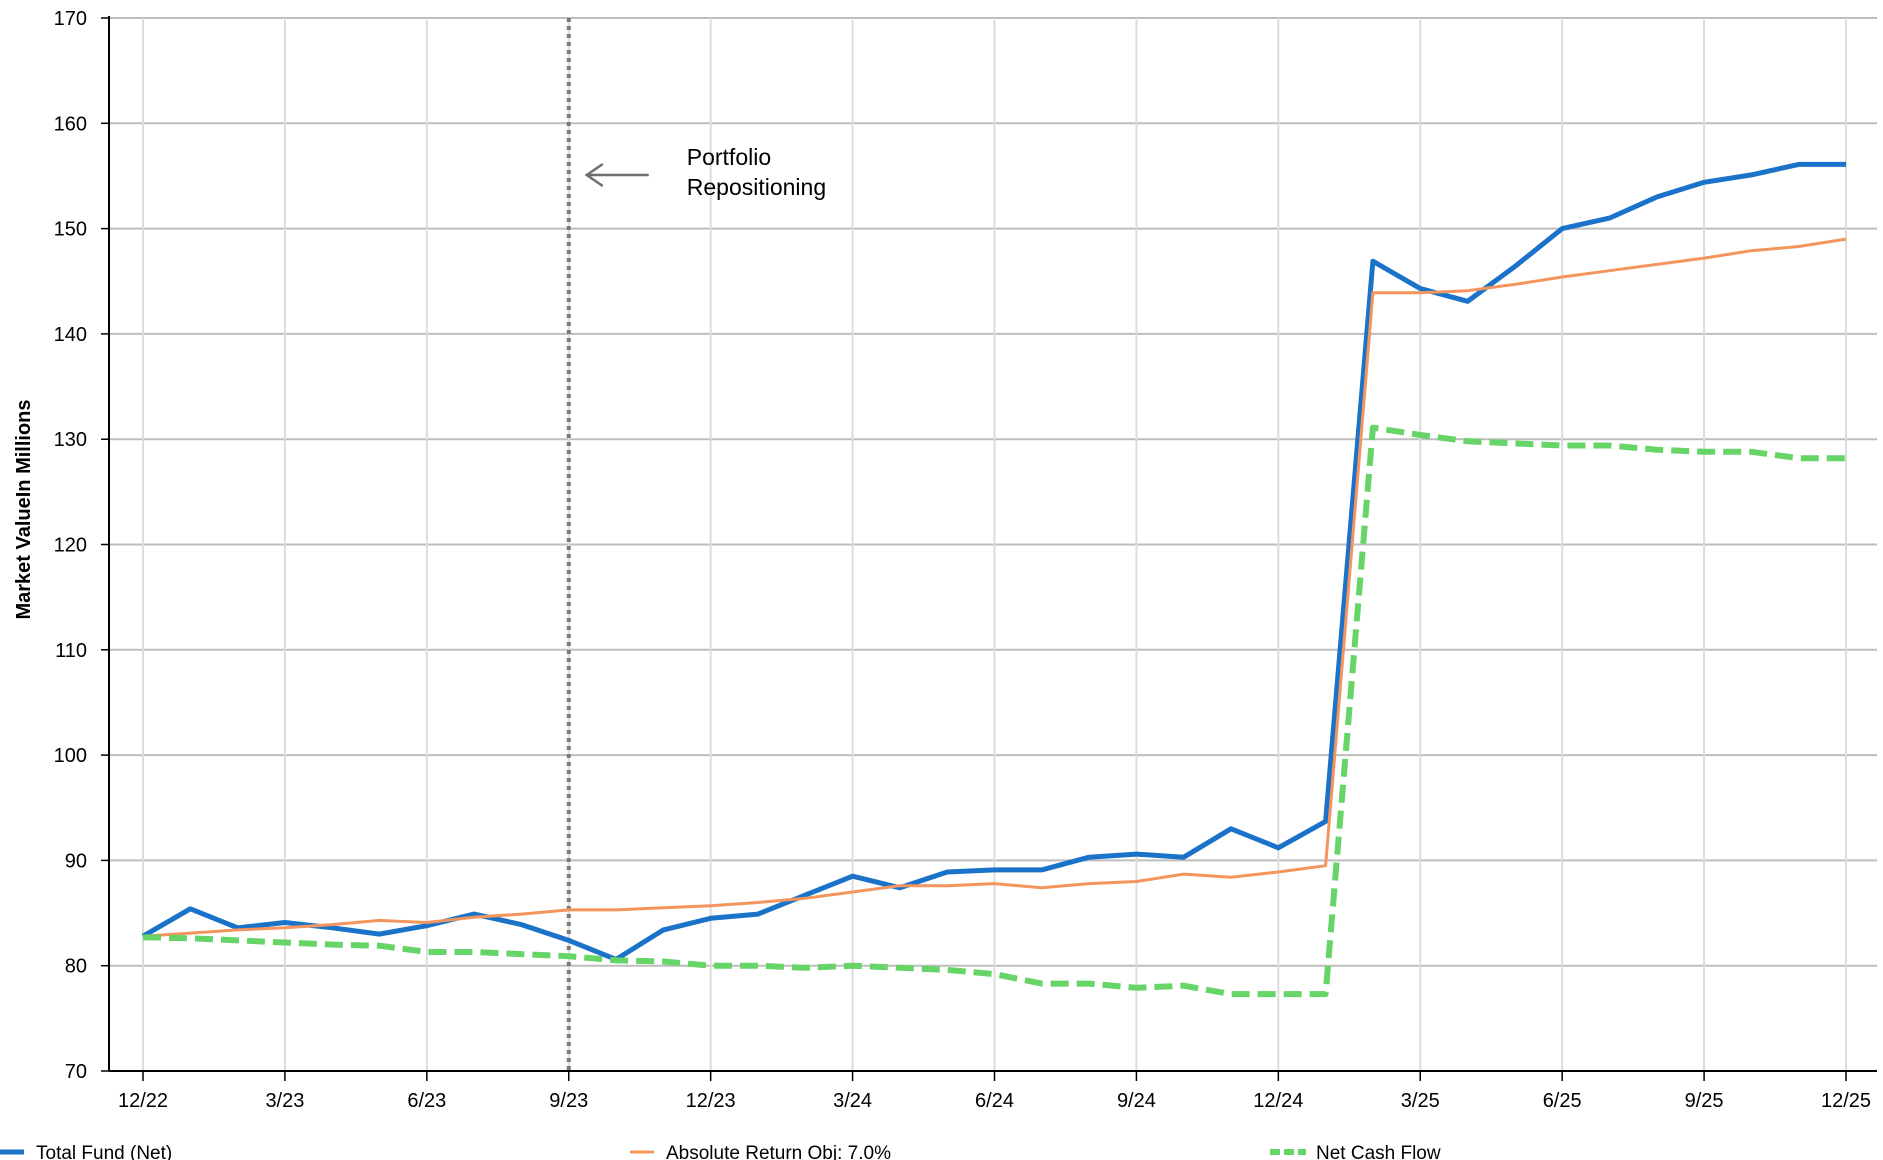 This screenshot has width=1883, height=1160. Describe the element at coordinates (70, 19) in the screenshot. I see `y-tick-label: 170` at that location.